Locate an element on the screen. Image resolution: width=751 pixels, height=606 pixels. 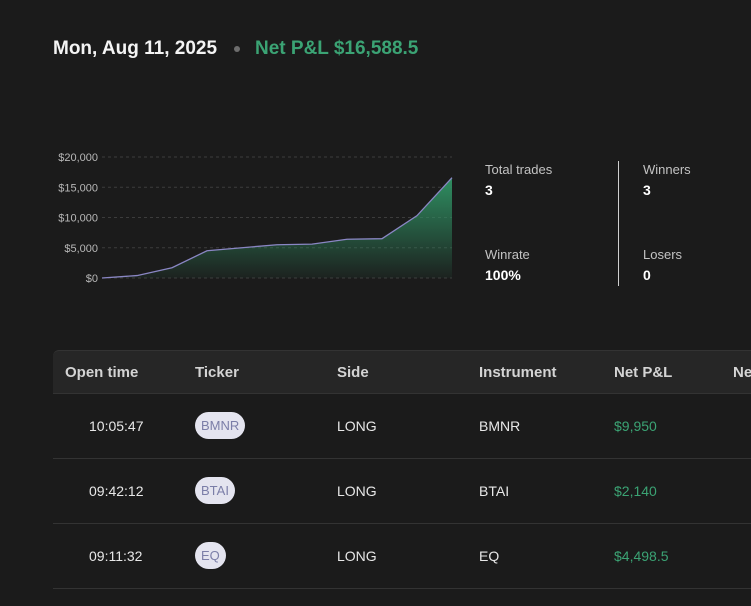
stat-winrate-label: Winrate is located at coordinates (507, 254).